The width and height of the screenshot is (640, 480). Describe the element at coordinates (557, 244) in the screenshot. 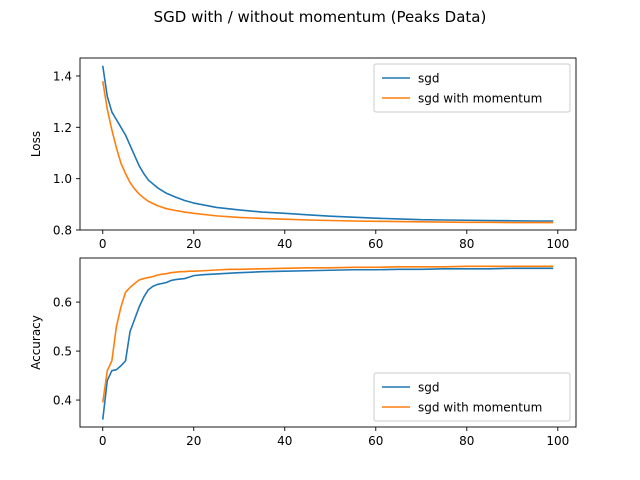

I see `loss-x-tick-label: 100` at that location.